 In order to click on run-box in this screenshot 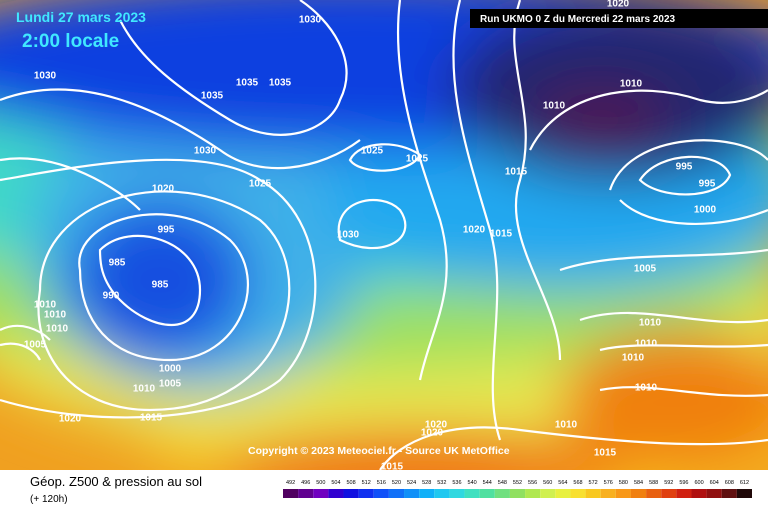, I will do `click(619, 18)`.